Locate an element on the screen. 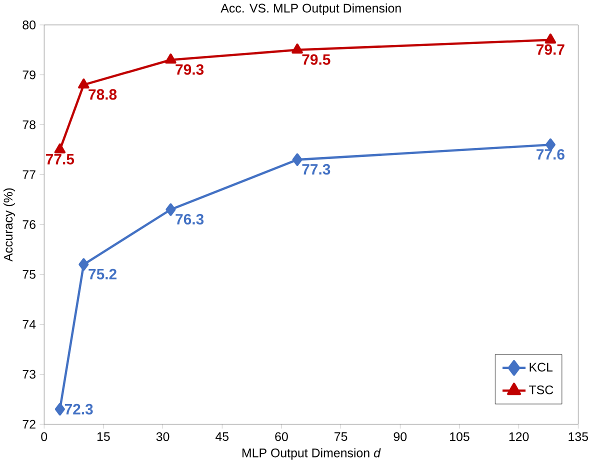 The width and height of the screenshot is (592, 463). y-tick-label: 78 is located at coordinates (29, 125).